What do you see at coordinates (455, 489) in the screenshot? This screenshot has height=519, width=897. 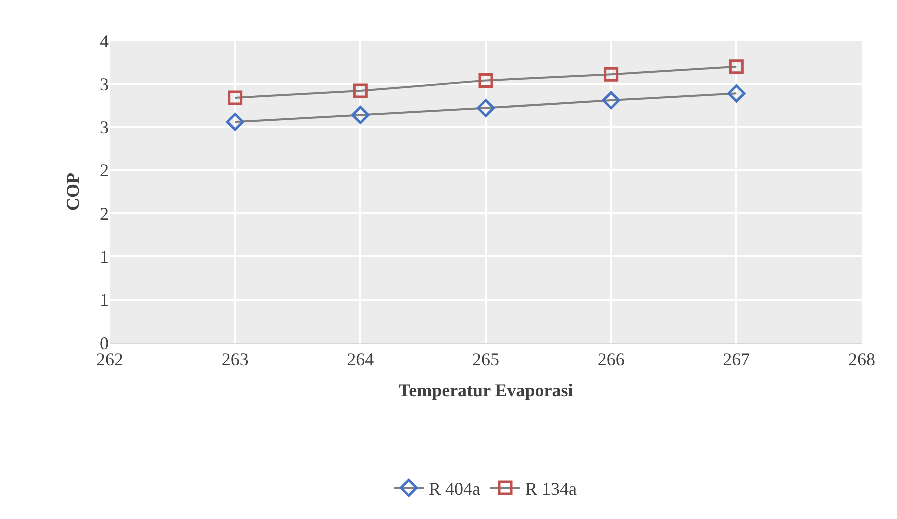 I see `legend-label: R 404a` at bounding box center [455, 489].